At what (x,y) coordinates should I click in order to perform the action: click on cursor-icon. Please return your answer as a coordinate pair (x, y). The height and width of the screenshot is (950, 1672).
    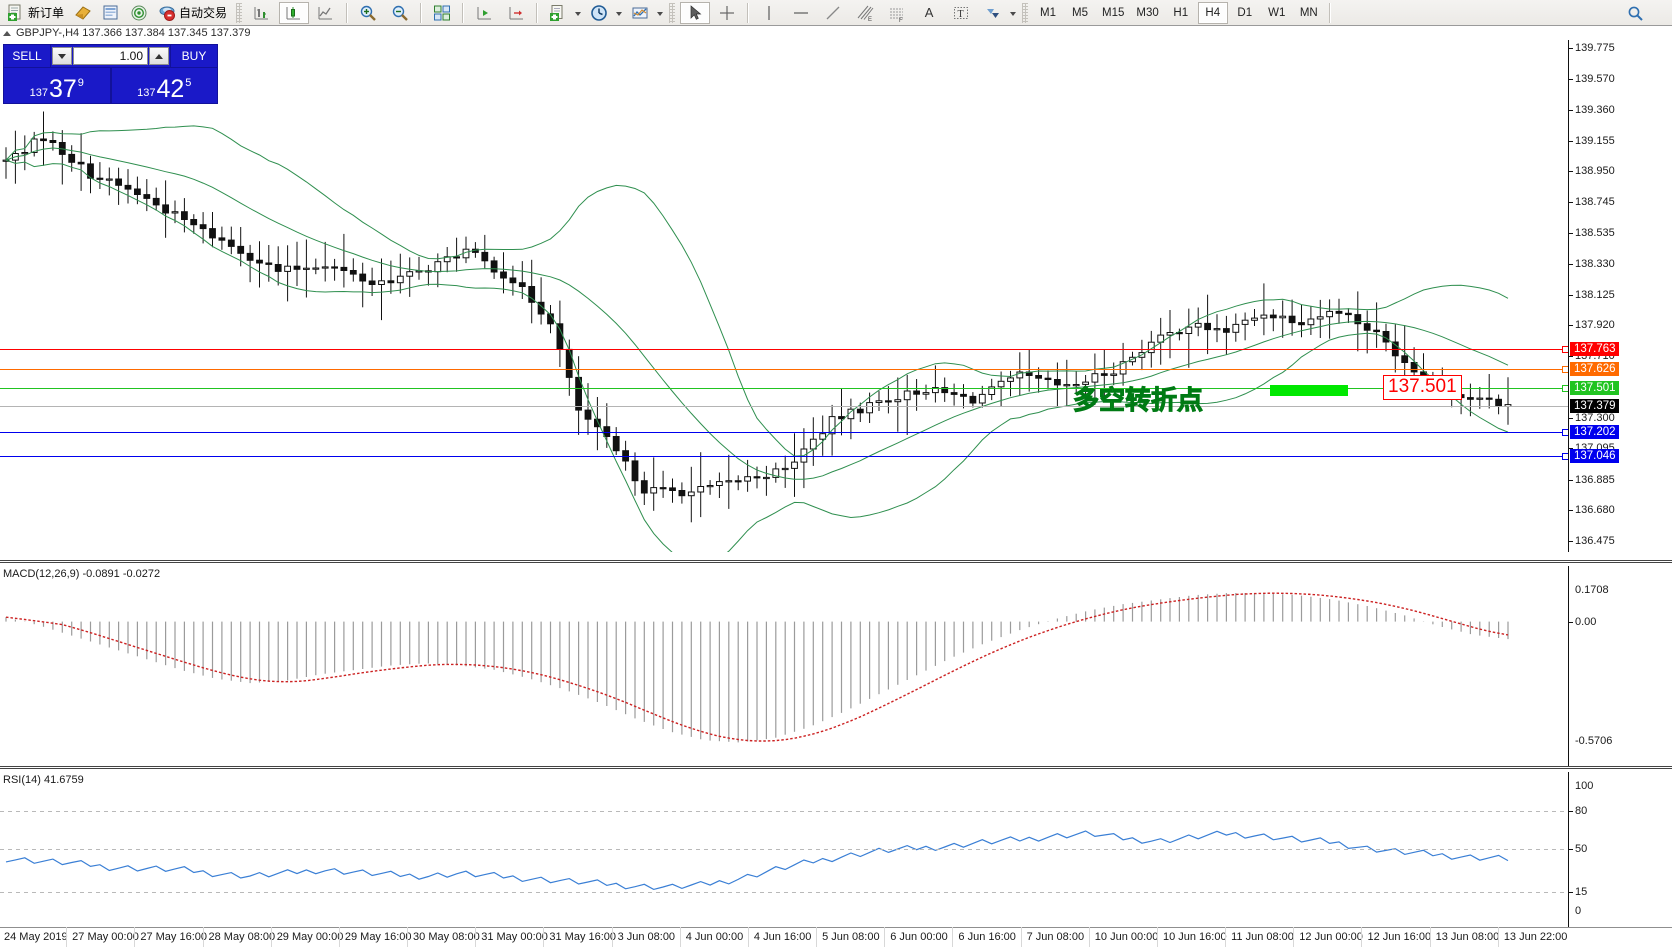
    Looking at the image, I should click on (695, 12).